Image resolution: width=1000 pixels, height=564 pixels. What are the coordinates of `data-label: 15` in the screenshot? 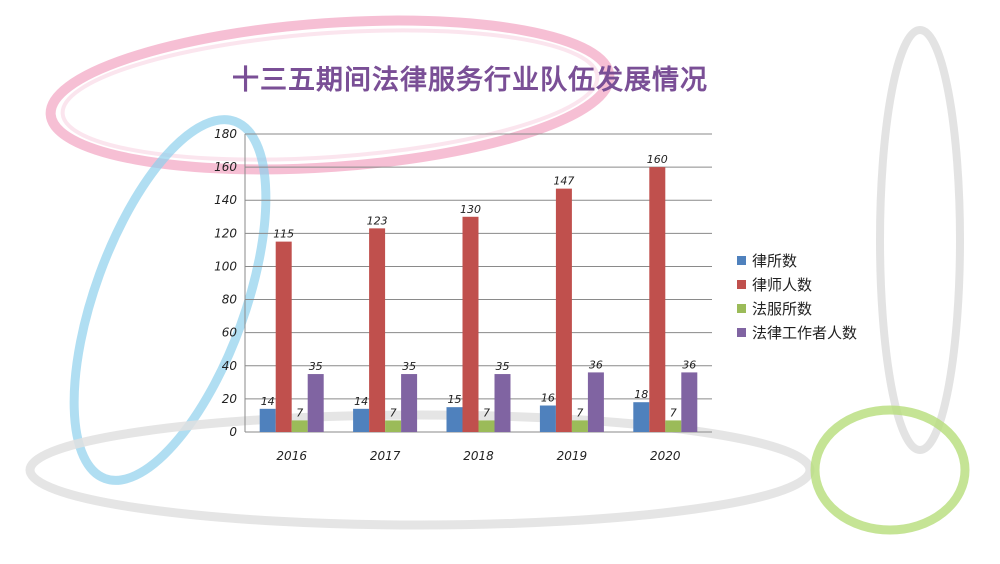 It's located at (455, 399).